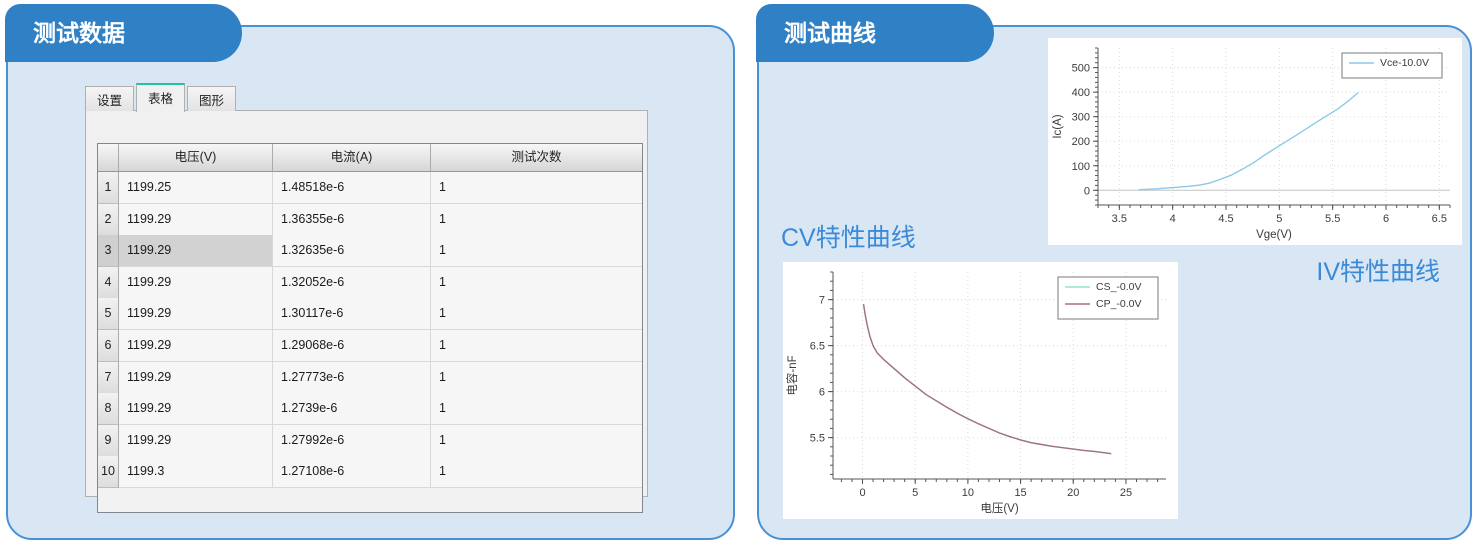 The image size is (1484, 546). I want to click on table-row: 10 1199.3 1.27108e-6 1, so click(370, 472).